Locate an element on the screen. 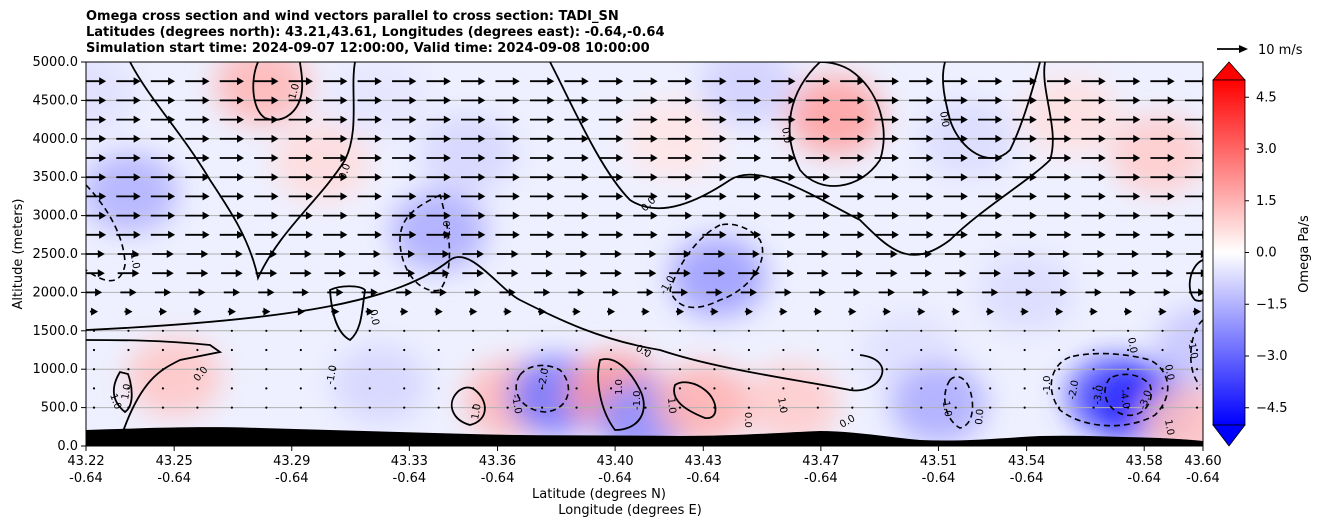 The height and width of the screenshot is (526, 1320). colorbar-extend-min is located at coordinates (1229, 435).